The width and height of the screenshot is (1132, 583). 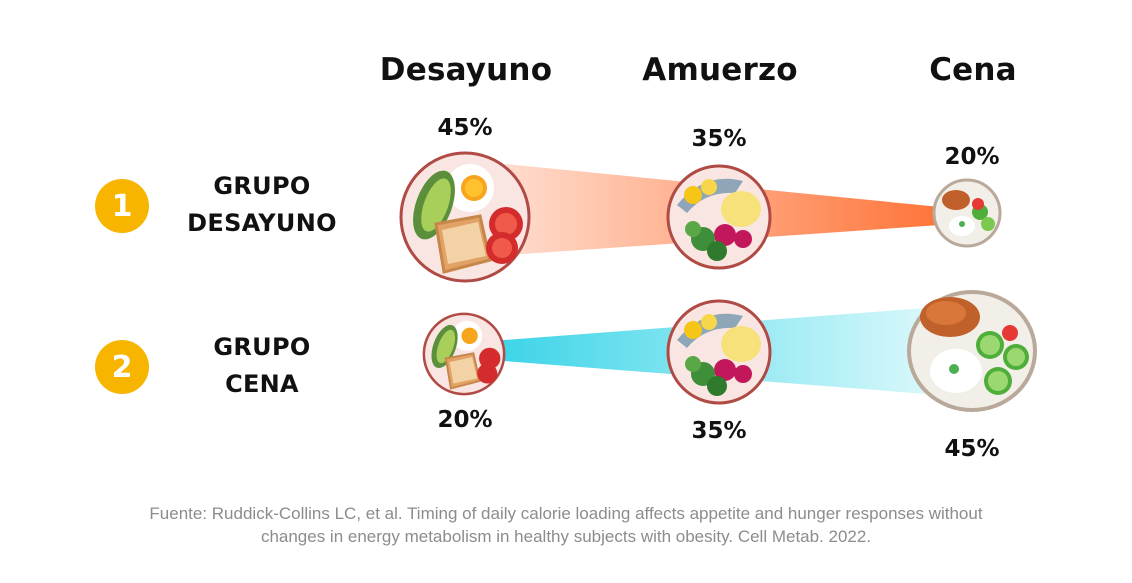 What do you see at coordinates (967, 213) in the screenshot?
I see `group1-dinner-plate` at bounding box center [967, 213].